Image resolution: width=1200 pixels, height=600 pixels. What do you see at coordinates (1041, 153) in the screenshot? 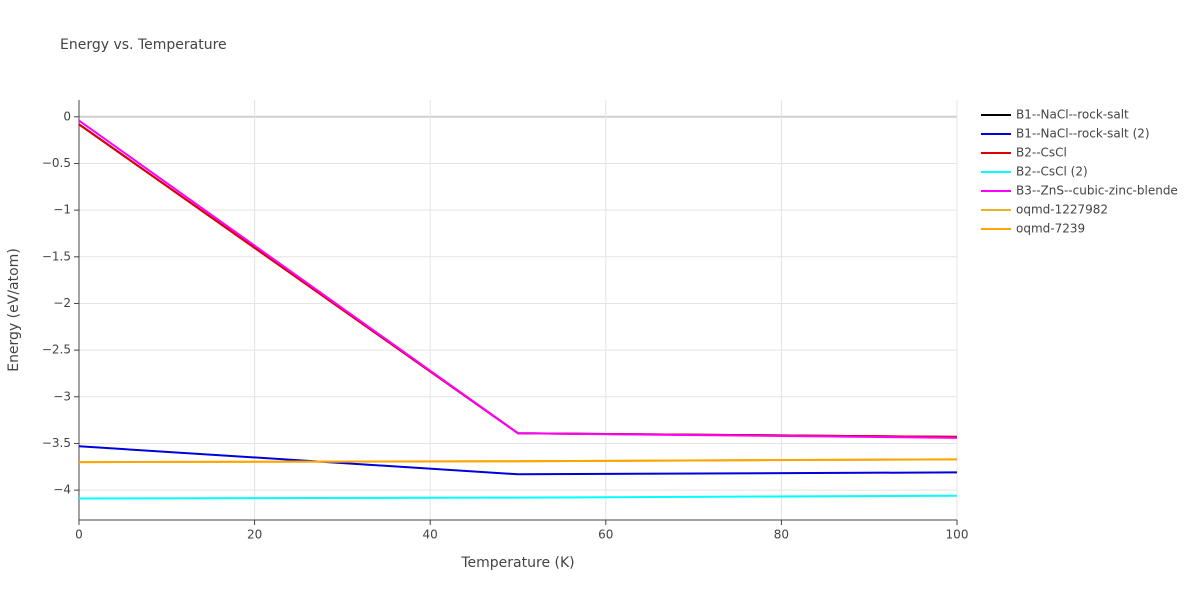
I see `legend-label: B2--CsCl` at bounding box center [1041, 153].